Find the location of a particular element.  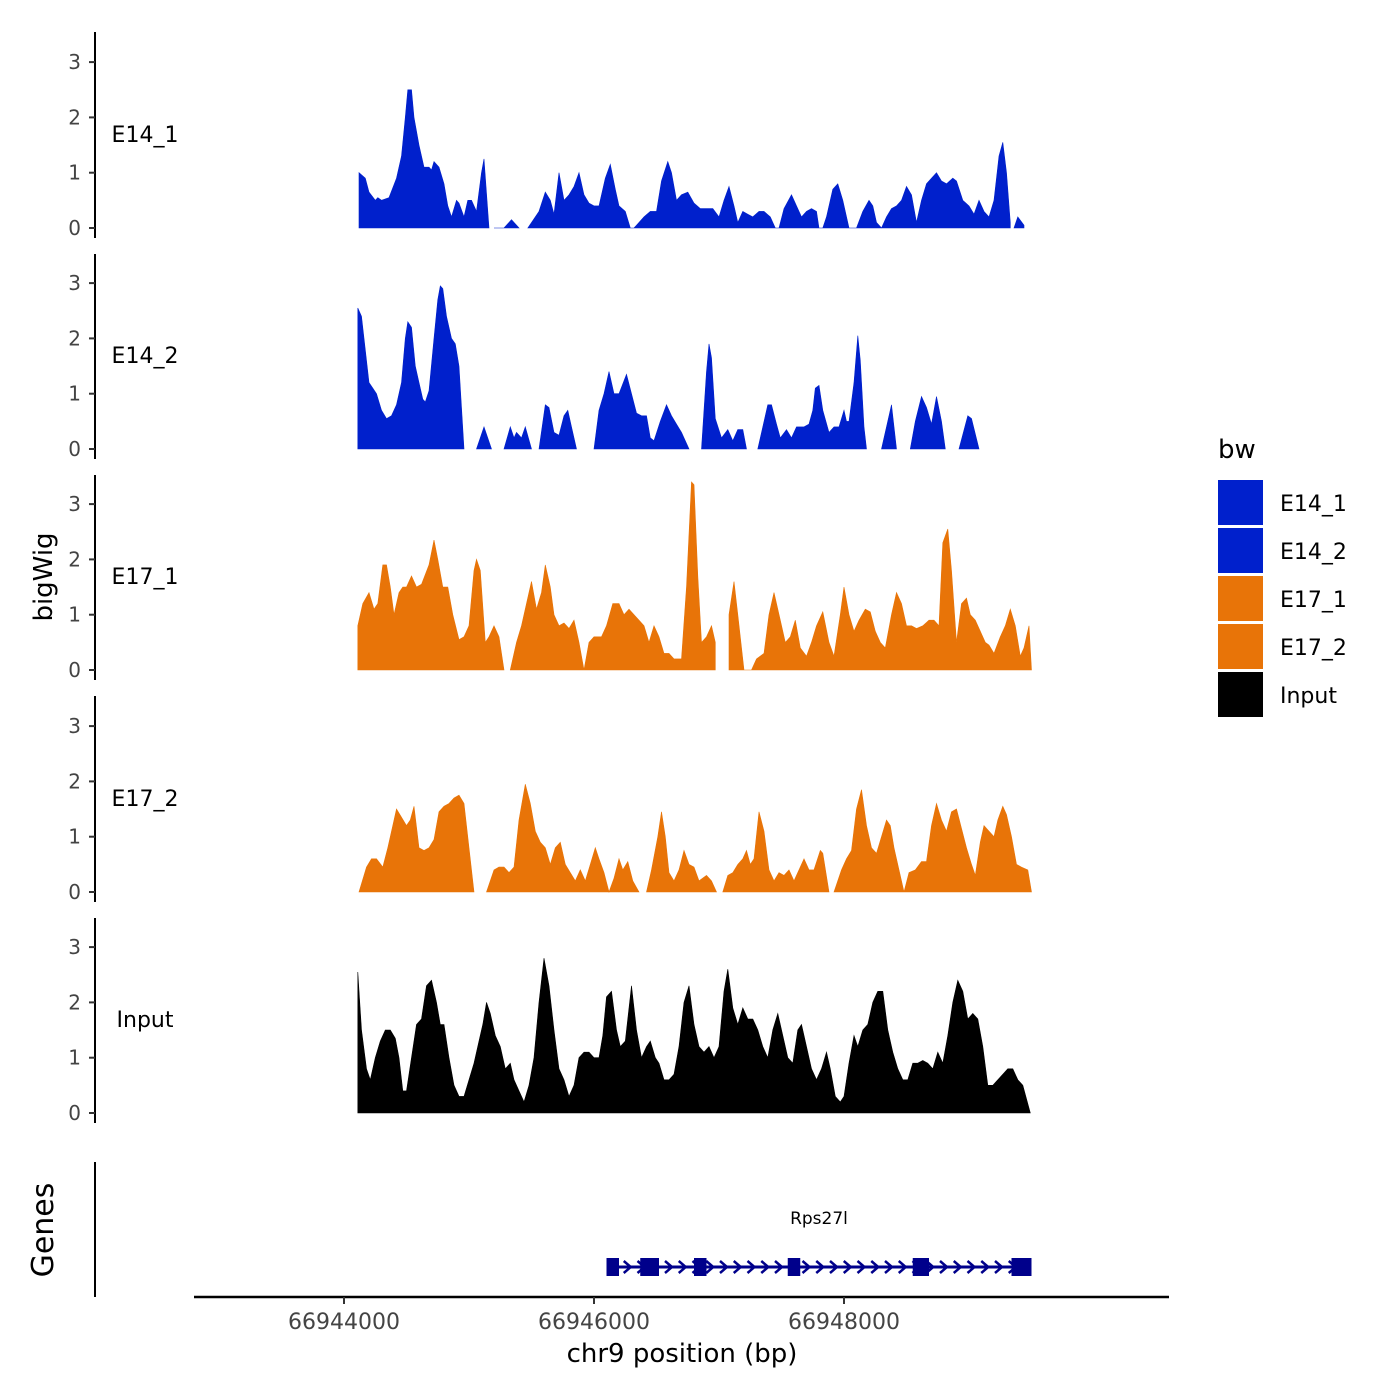

x-tick-label: 66946000 is located at coordinates (594, 1322).